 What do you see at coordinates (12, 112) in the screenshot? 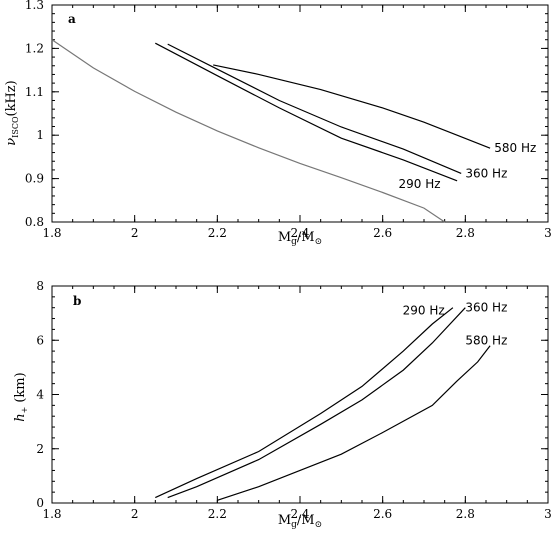
I see `panel-a-ylabel: νISCO(kHz)` at bounding box center [12, 112].